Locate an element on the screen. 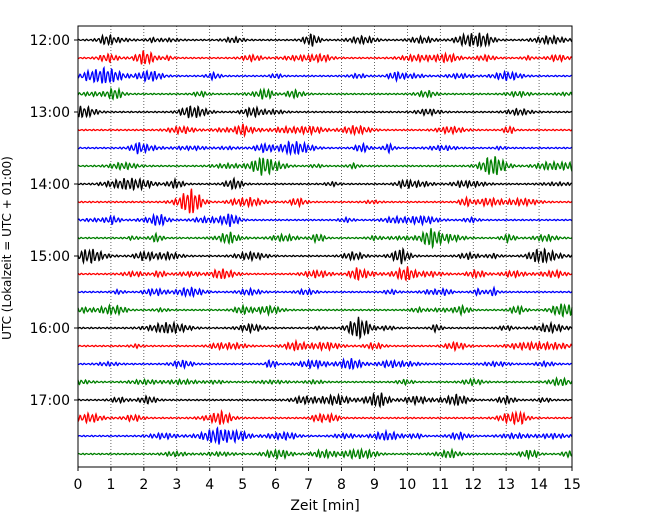 The width and height of the screenshot is (650, 520). y-axis-label: UTC (Lokalzeit = UTC + 01:00) is located at coordinates (7, 248).